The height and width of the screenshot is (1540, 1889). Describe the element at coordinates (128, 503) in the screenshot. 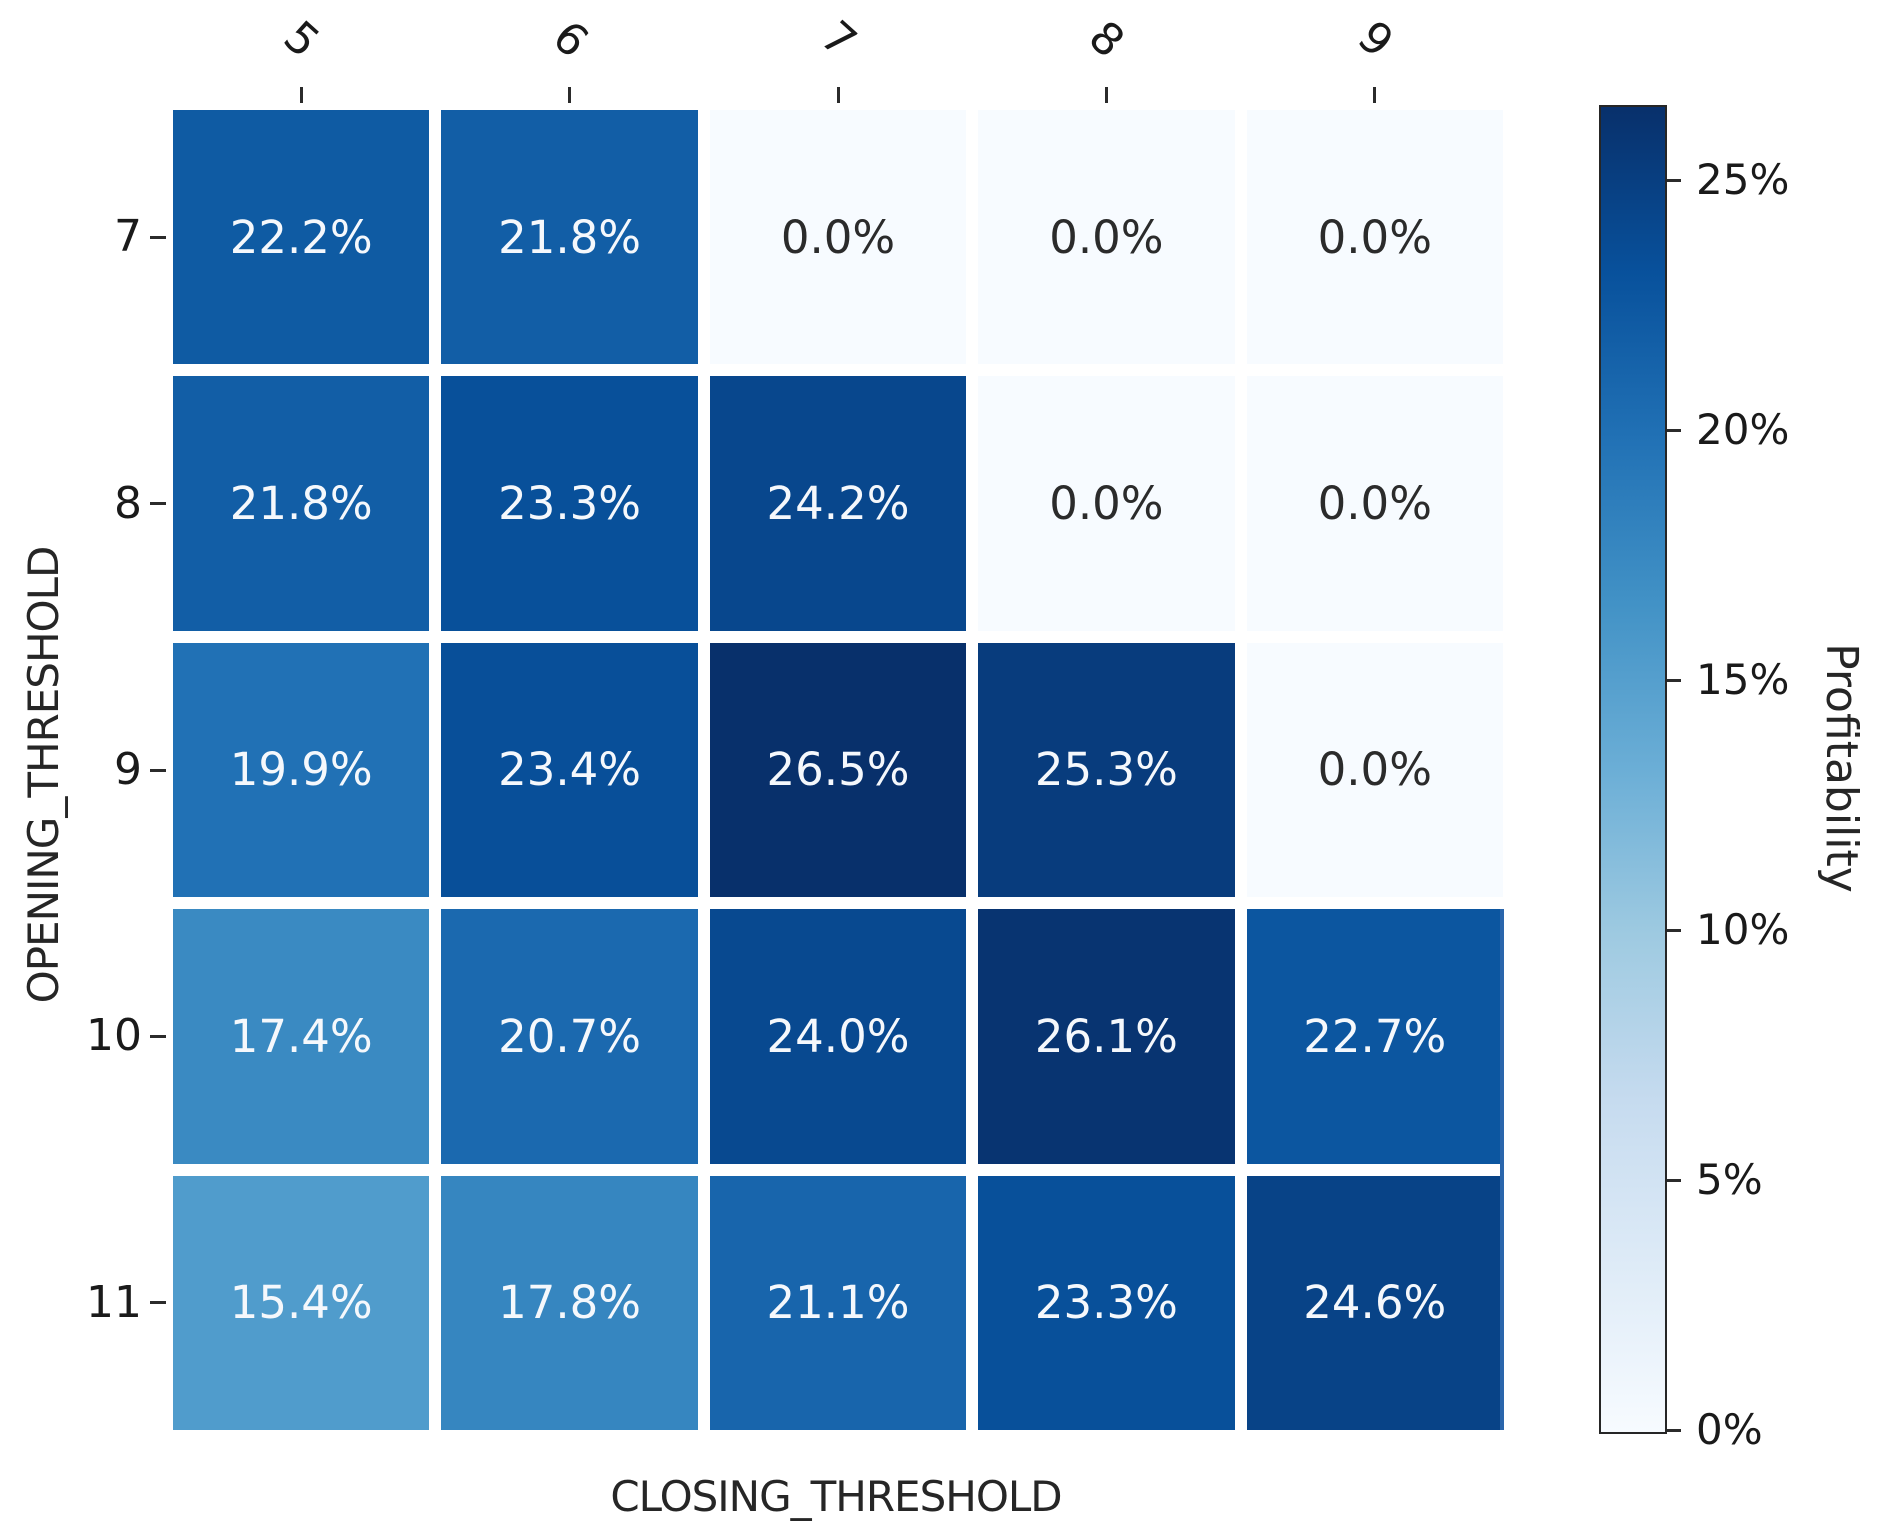

I see `y-tick-label: 8` at that location.